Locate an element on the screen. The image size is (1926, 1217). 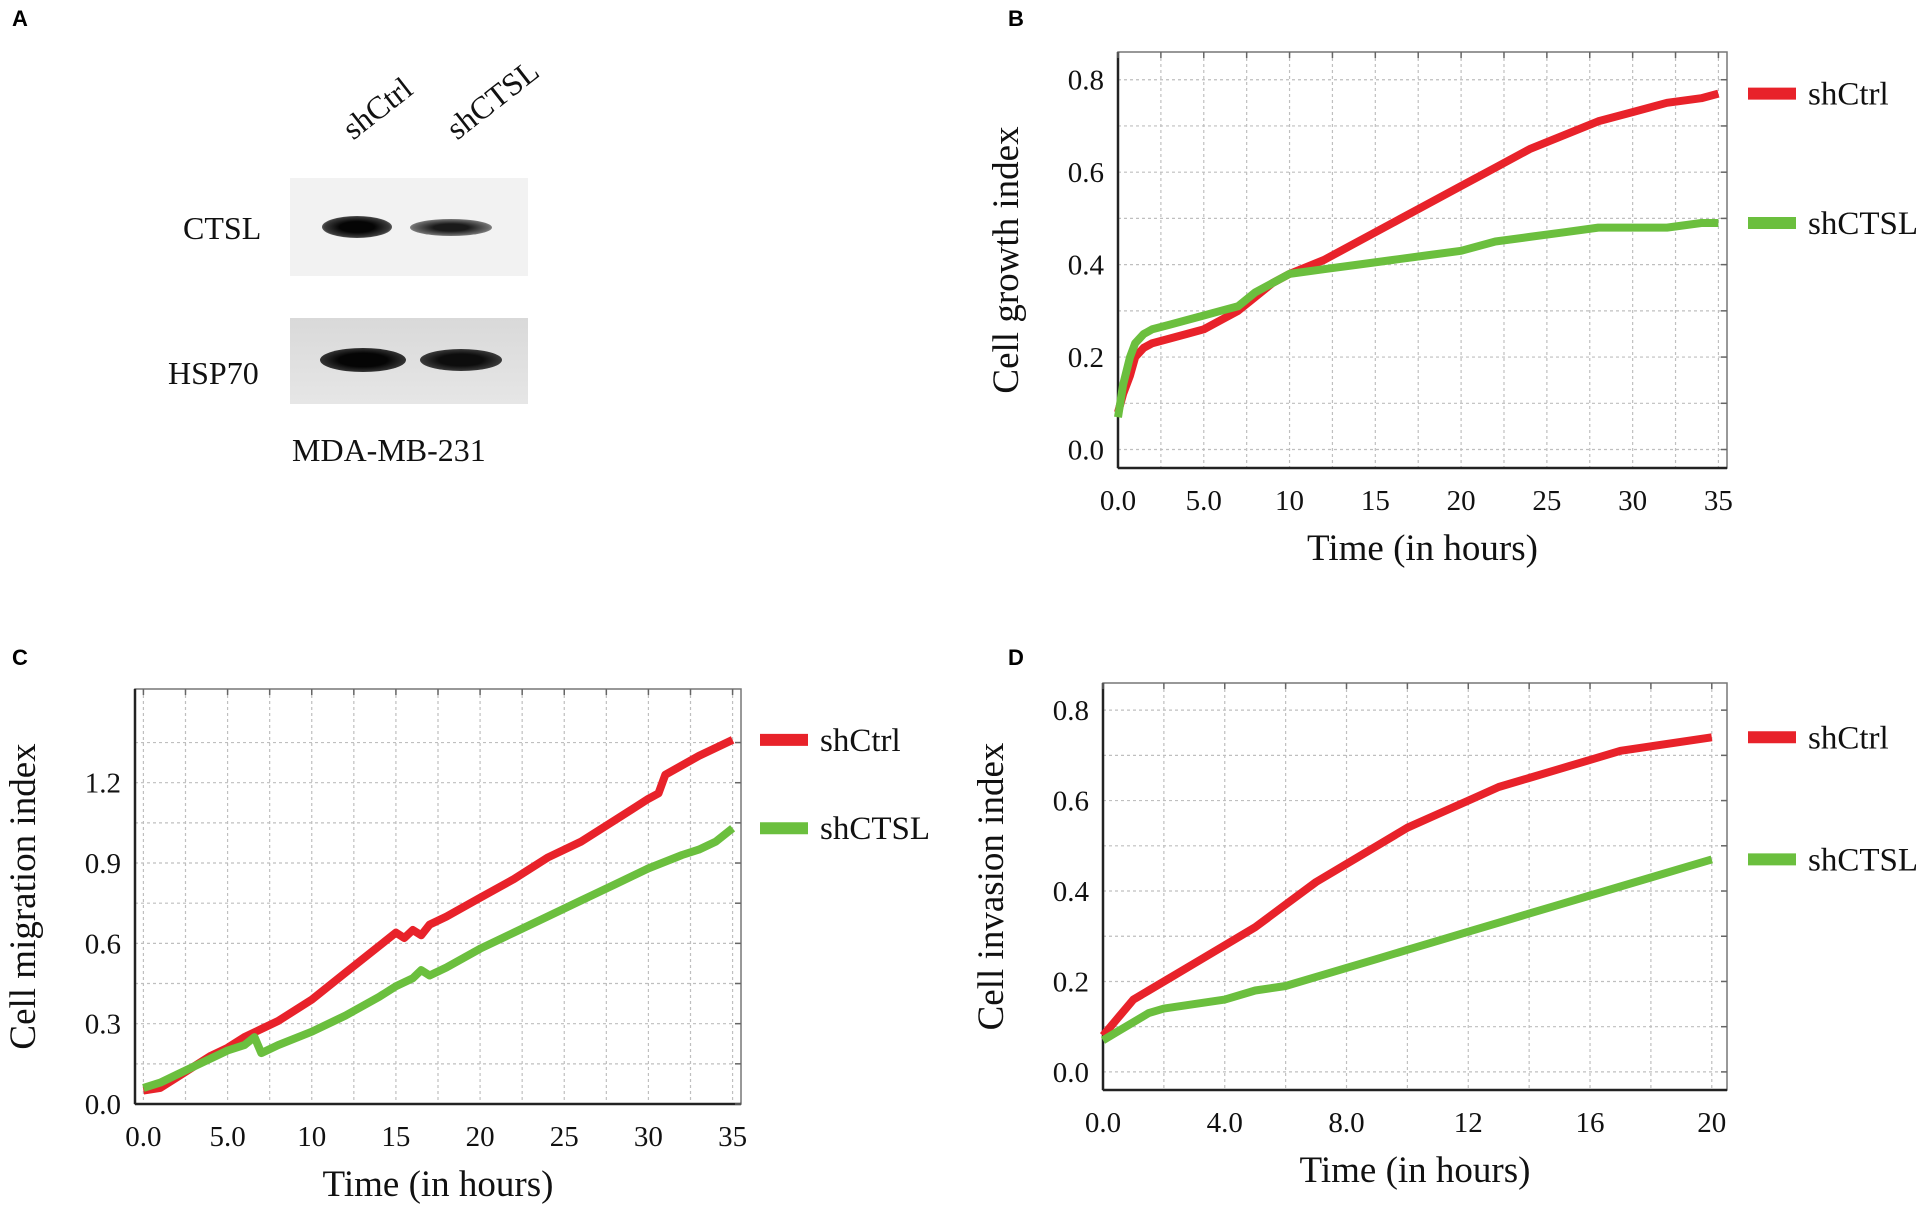
x-tick-label: 12 is located at coordinates (1468, 1123).